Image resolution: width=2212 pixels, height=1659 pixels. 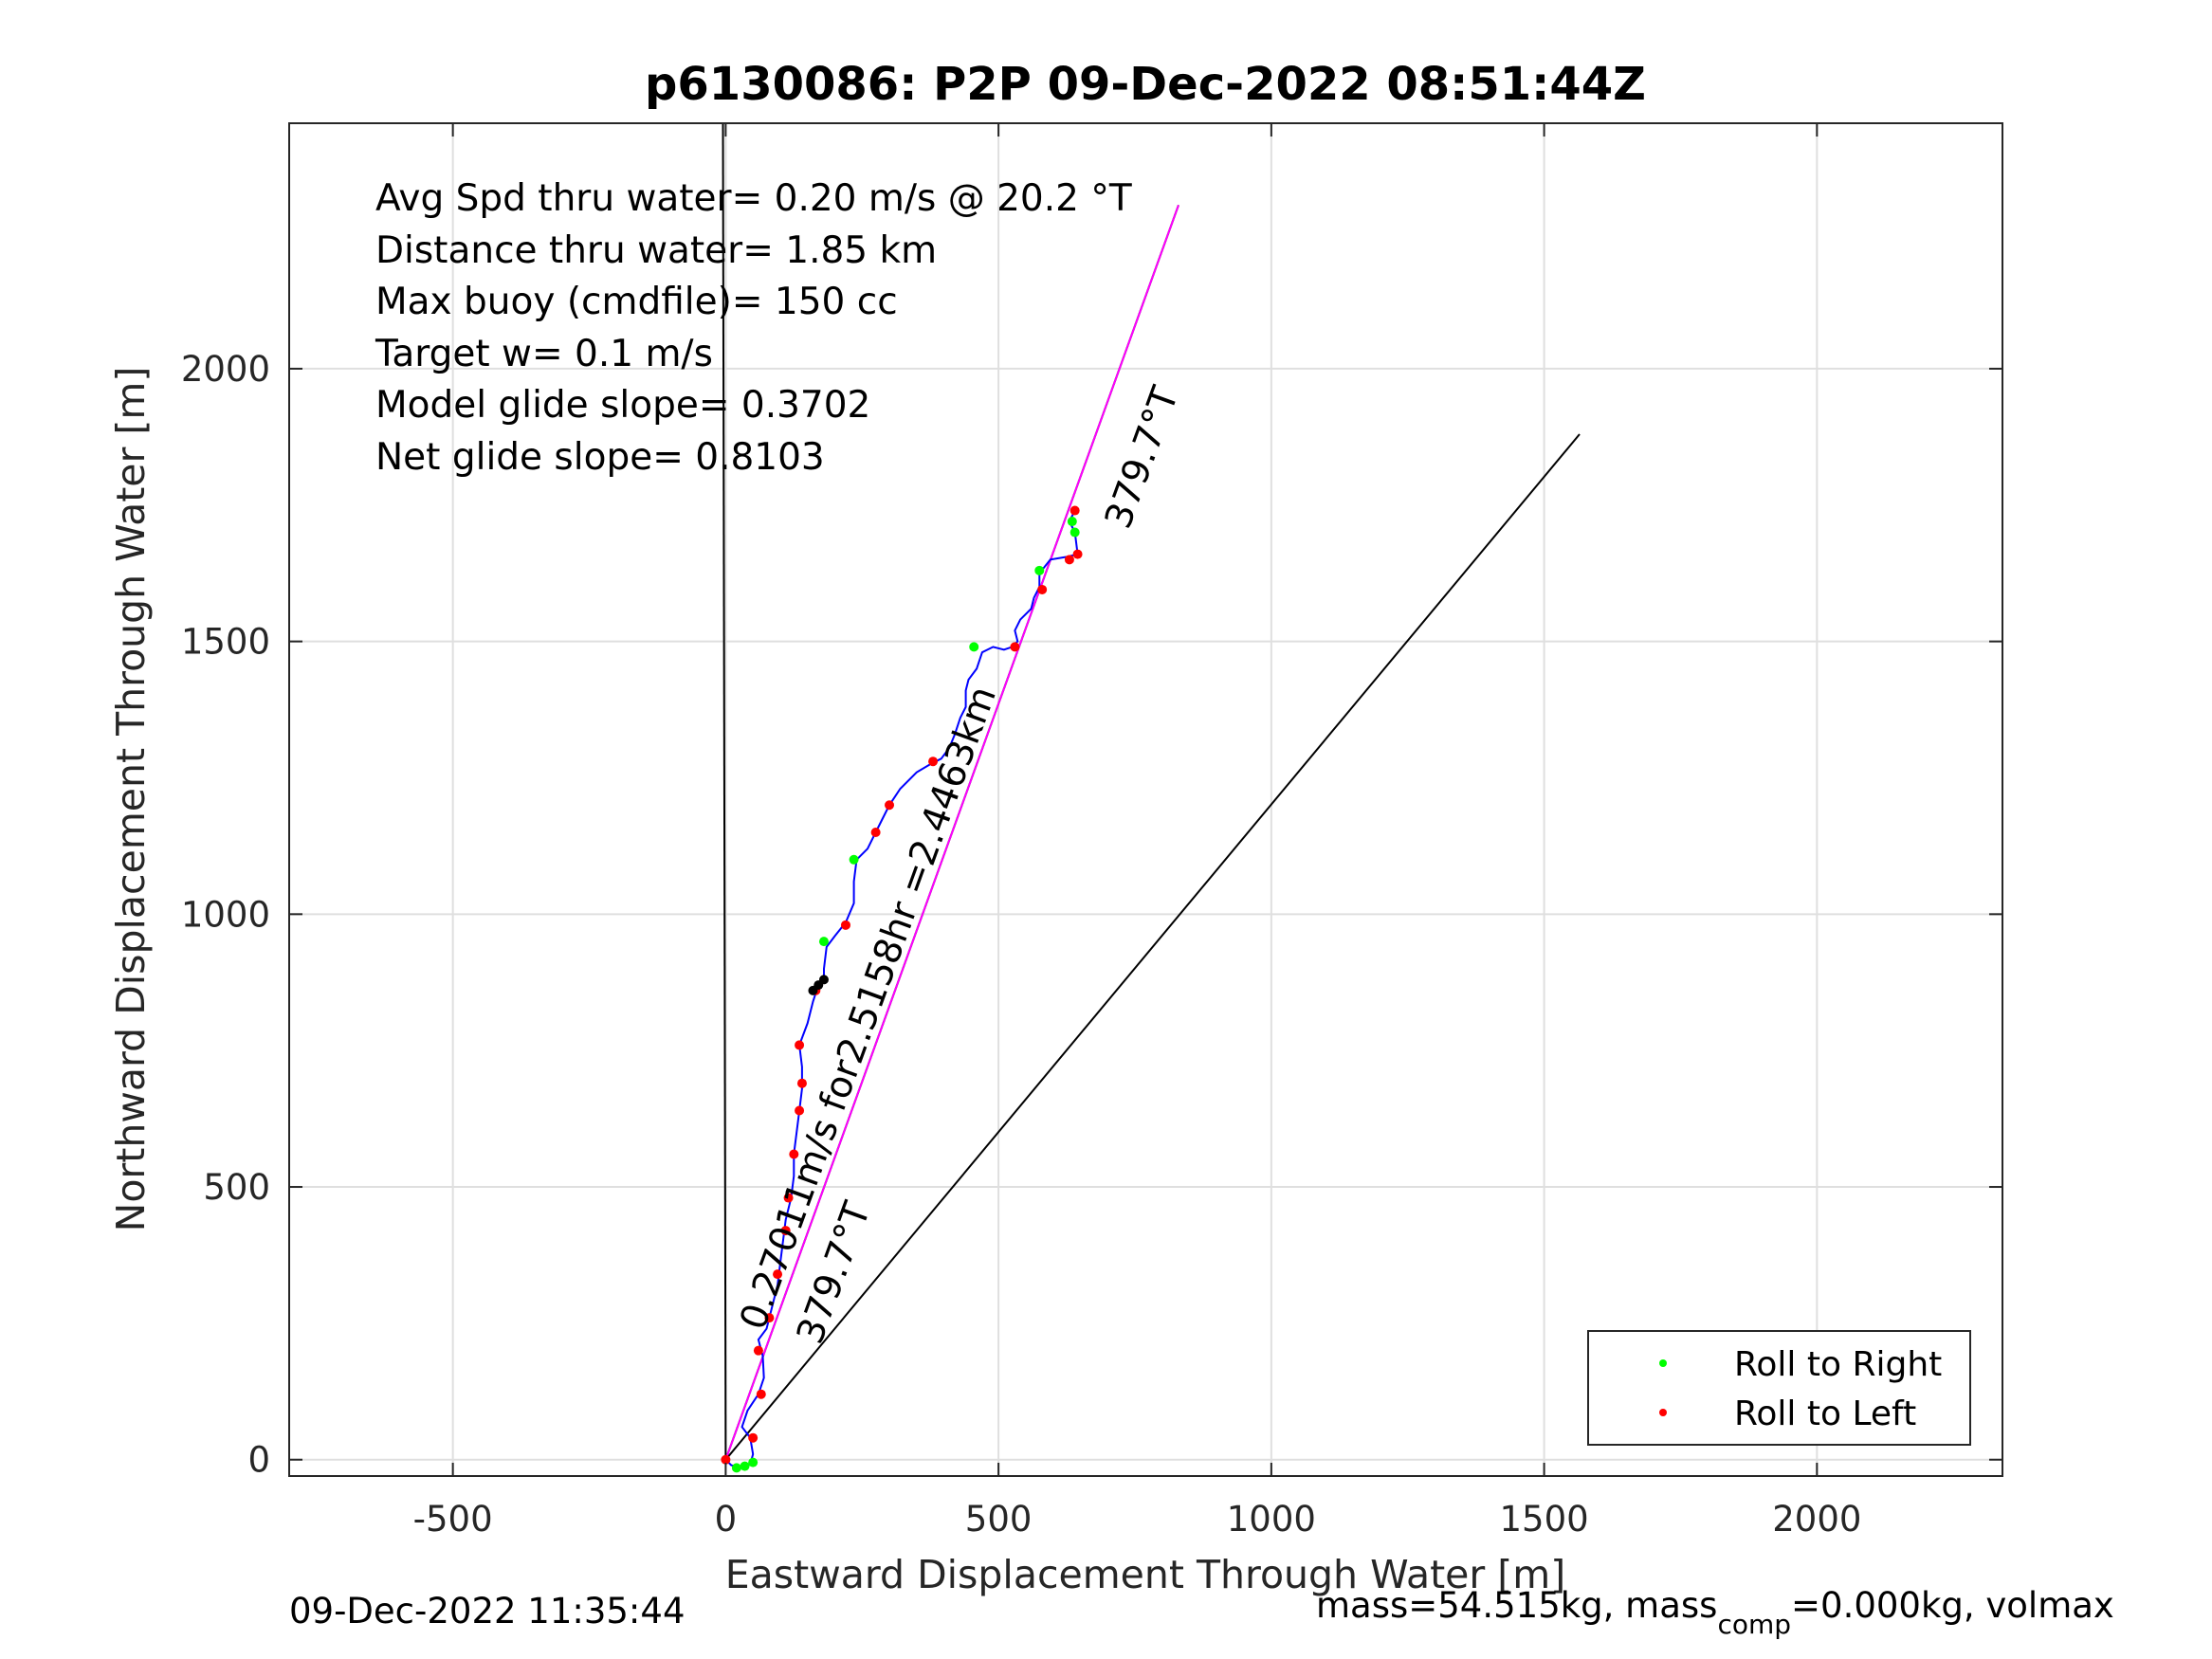 I want to click on legend-box, so click(x=1779, y=1388).